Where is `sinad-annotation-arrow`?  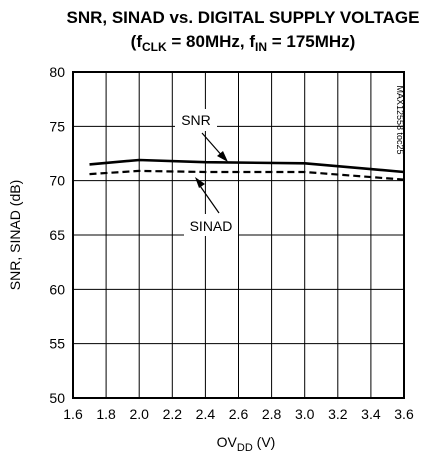 sinad-annotation-arrow is located at coordinates (208, 198).